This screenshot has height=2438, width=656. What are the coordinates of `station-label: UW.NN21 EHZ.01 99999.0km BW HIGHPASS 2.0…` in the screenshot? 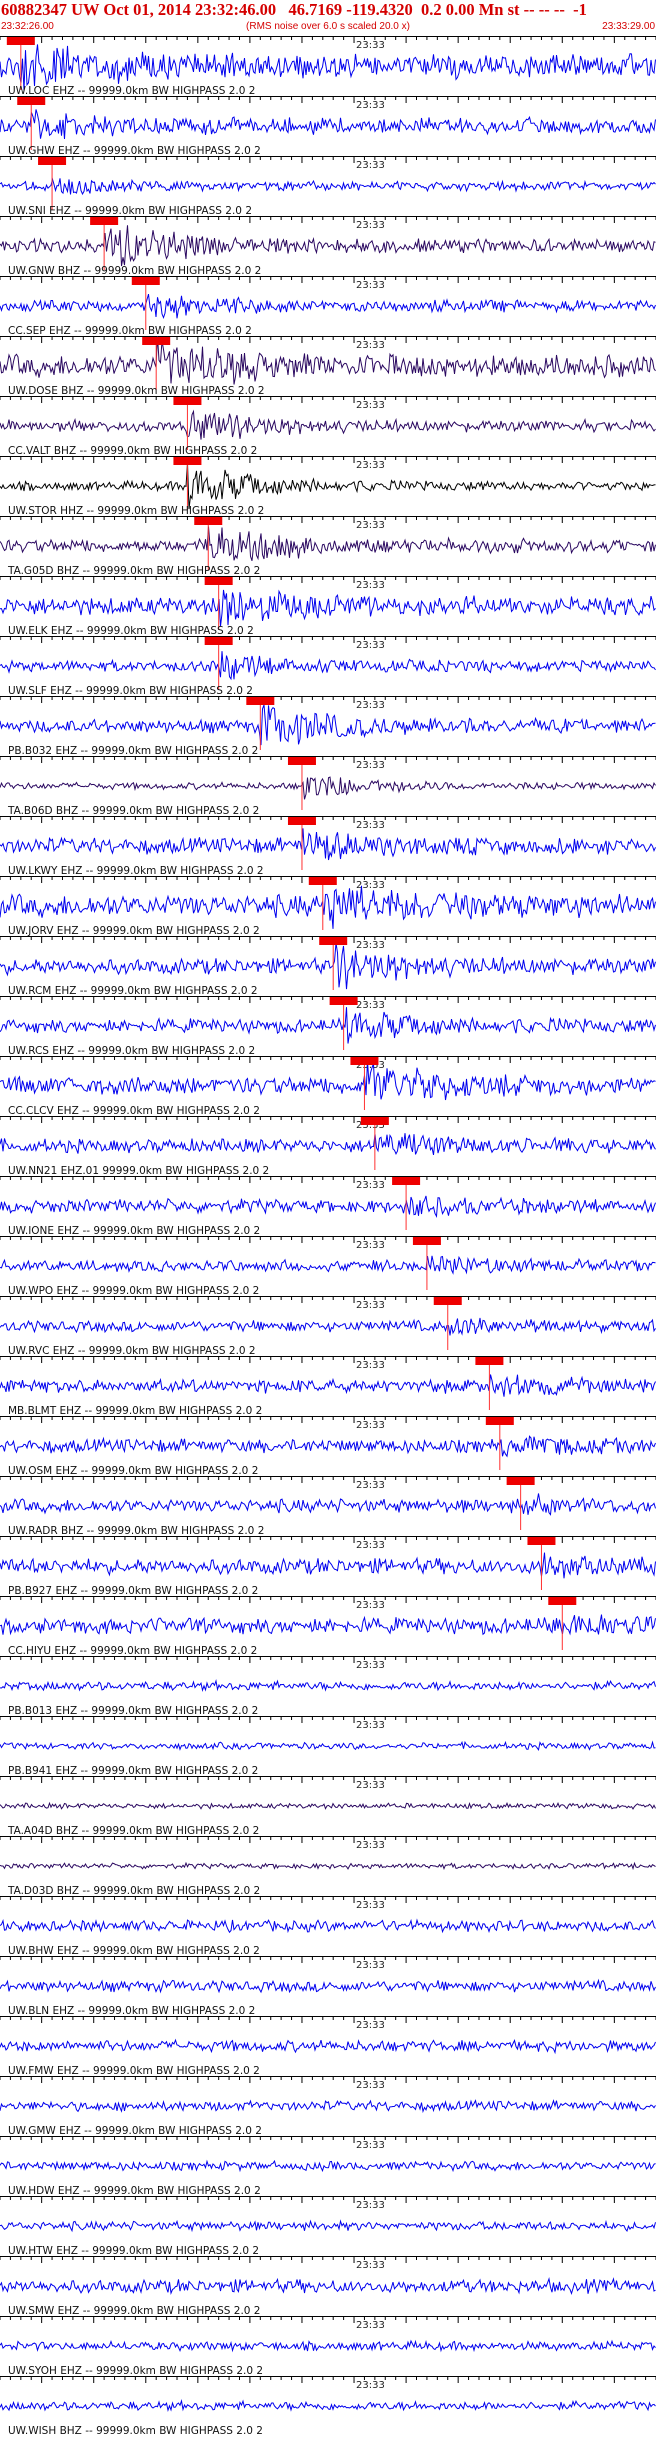 It's located at (138, 1171).